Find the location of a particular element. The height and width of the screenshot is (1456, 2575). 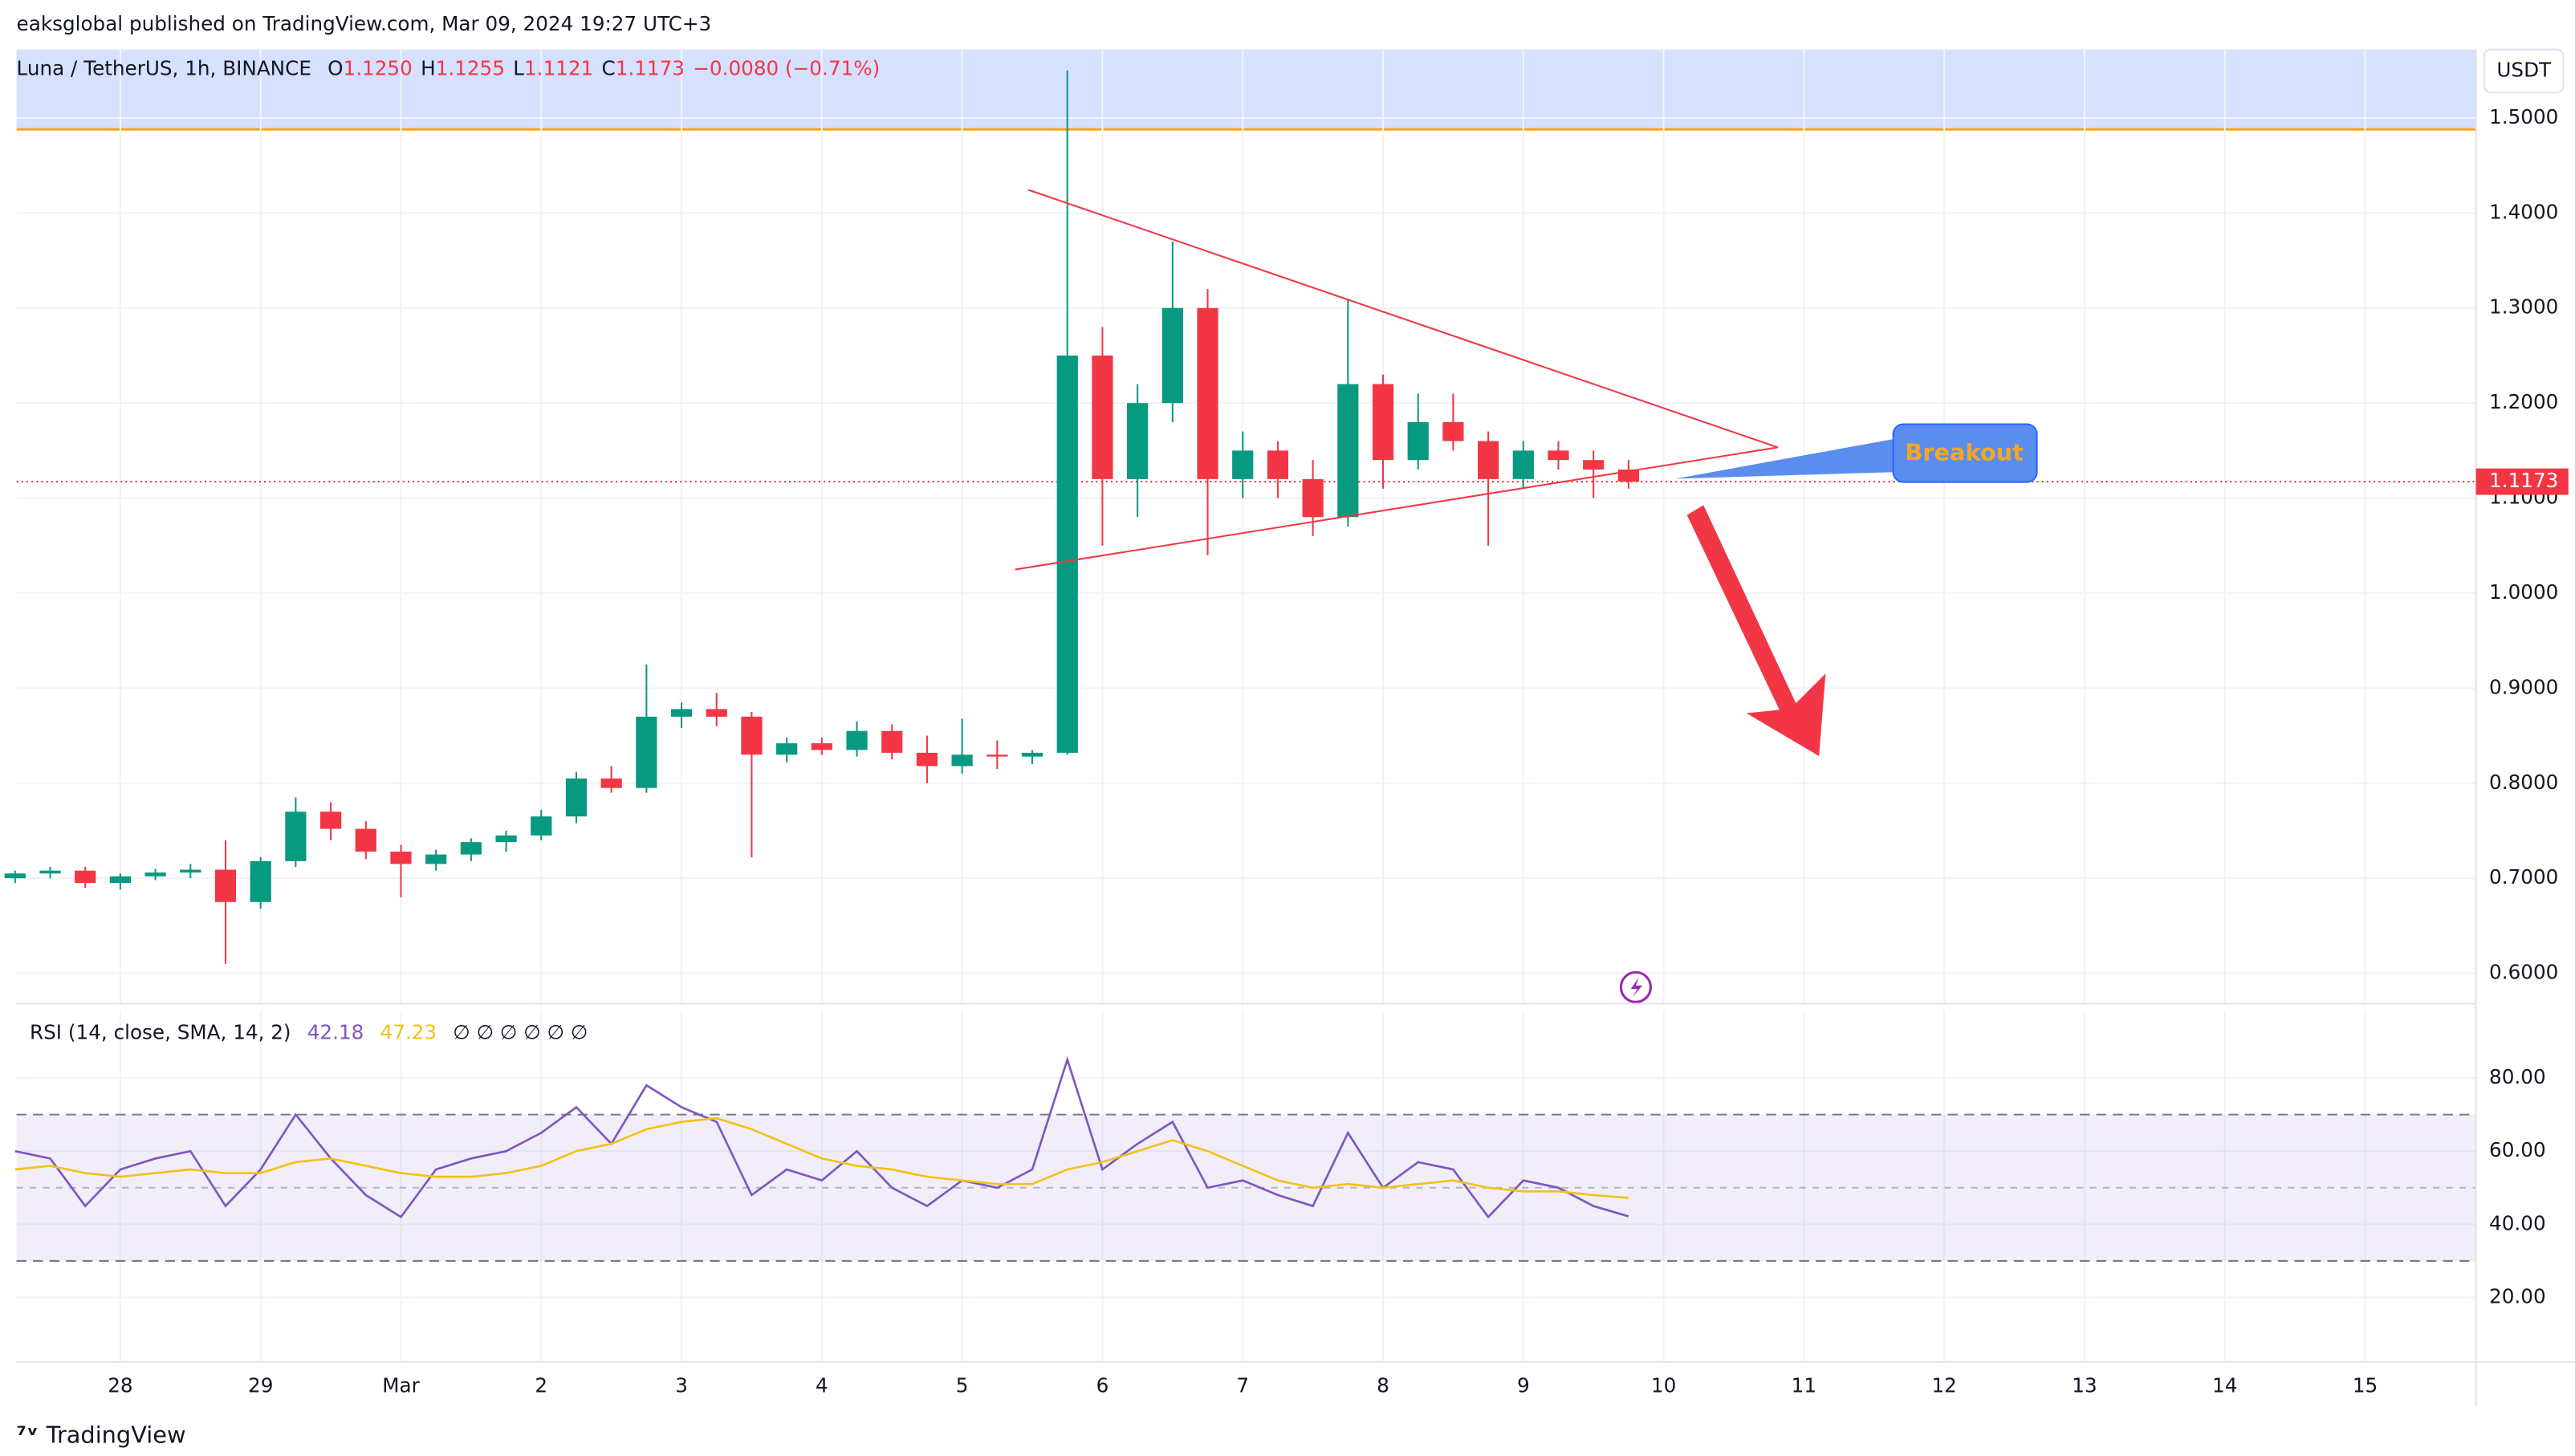

y-tick-label: 0.7000 is located at coordinates (2523, 877).